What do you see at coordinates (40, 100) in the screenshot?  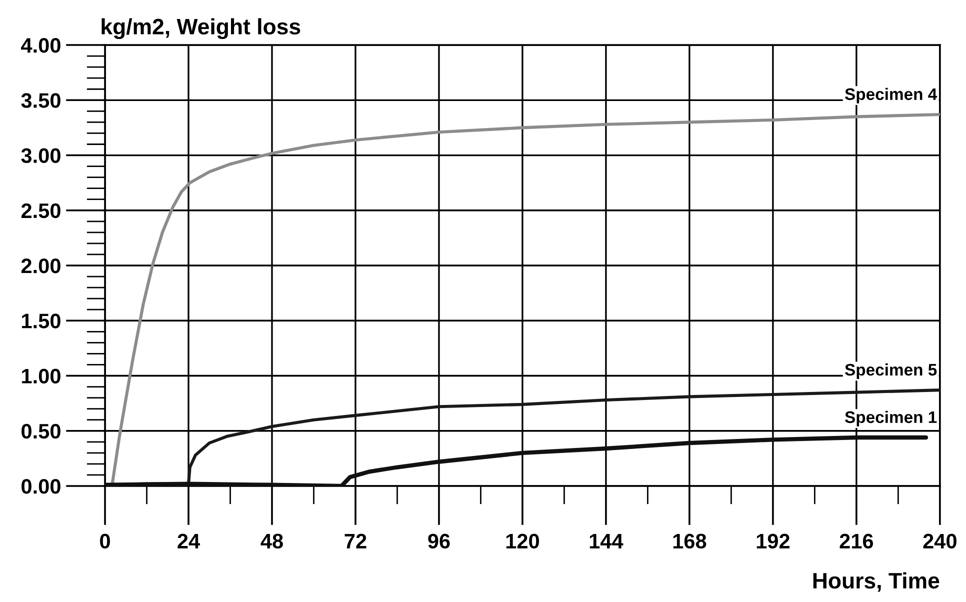 I see `y-tick-label: 3.50` at bounding box center [40, 100].